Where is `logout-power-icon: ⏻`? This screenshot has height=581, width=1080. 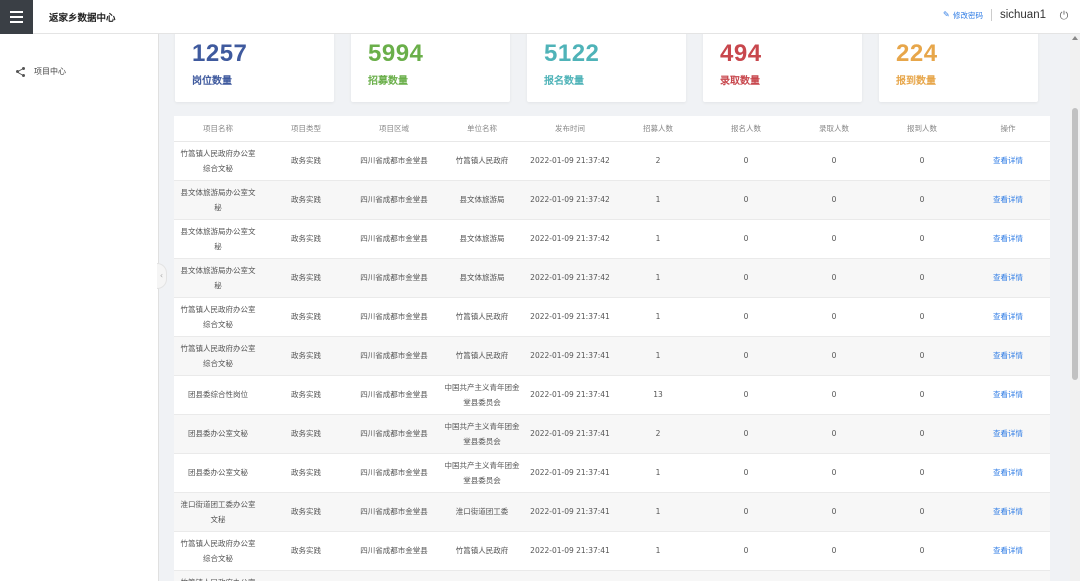 logout-power-icon: ⏻ is located at coordinates (1064, 15).